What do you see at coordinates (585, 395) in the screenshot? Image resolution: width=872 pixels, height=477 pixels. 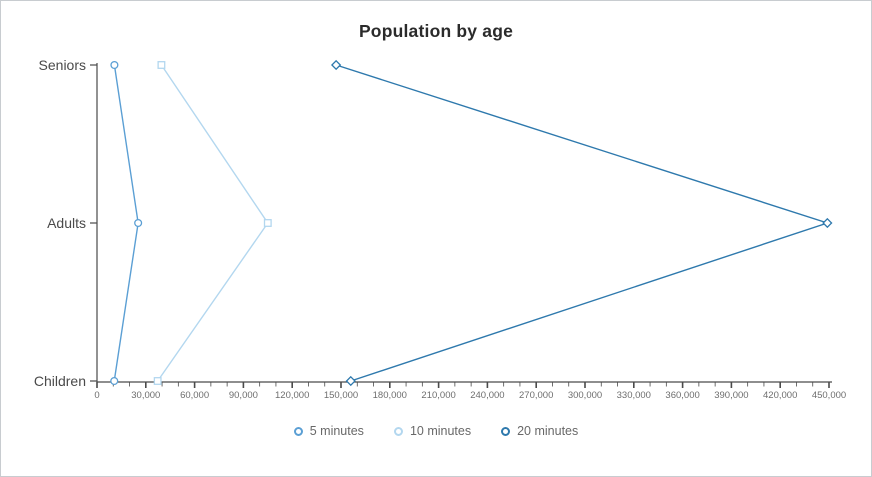 I see `x-axis-tick-label: 300,000` at bounding box center [585, 395].